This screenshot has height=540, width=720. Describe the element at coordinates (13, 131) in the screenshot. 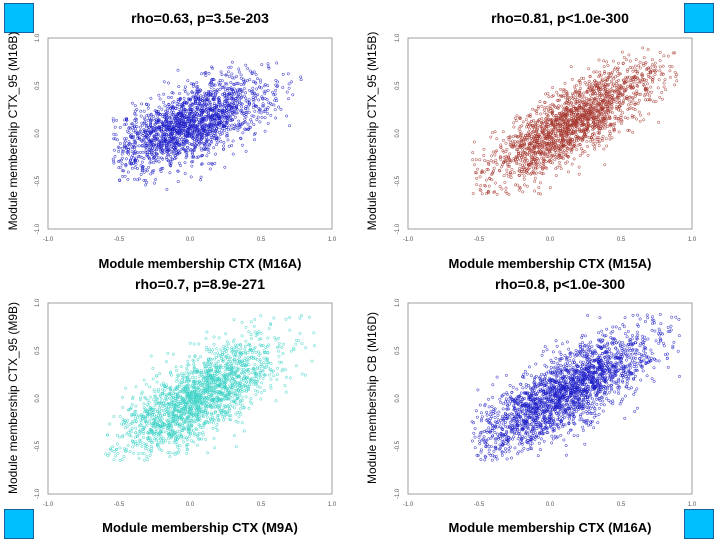

I see `y-axis-label: Module membership CTX_95 (M16B)` at that location.